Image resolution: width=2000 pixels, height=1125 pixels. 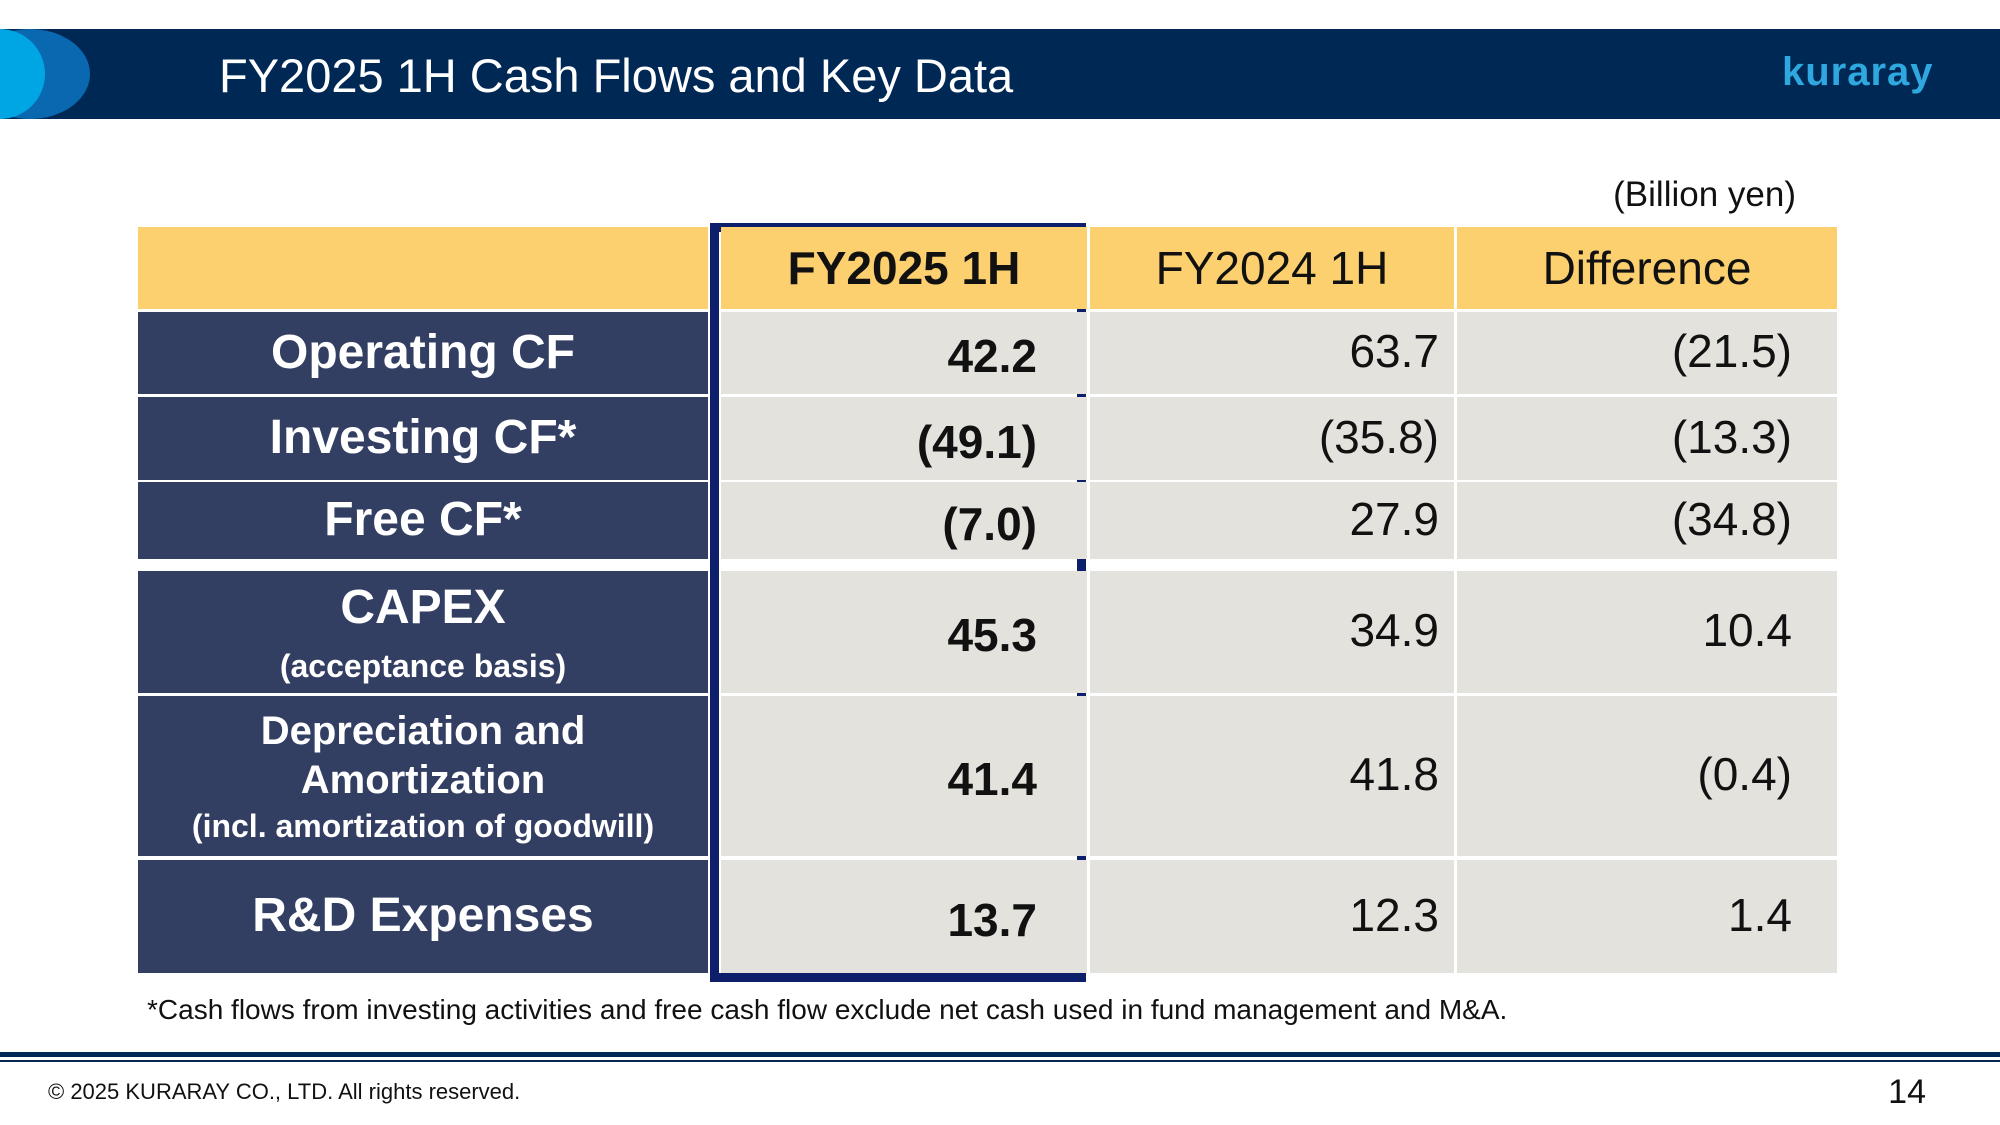 What do you see at coordinates (423, 608) in the screenshot?
I see `row-label: CAPEX` at bounding box center [423, 608].